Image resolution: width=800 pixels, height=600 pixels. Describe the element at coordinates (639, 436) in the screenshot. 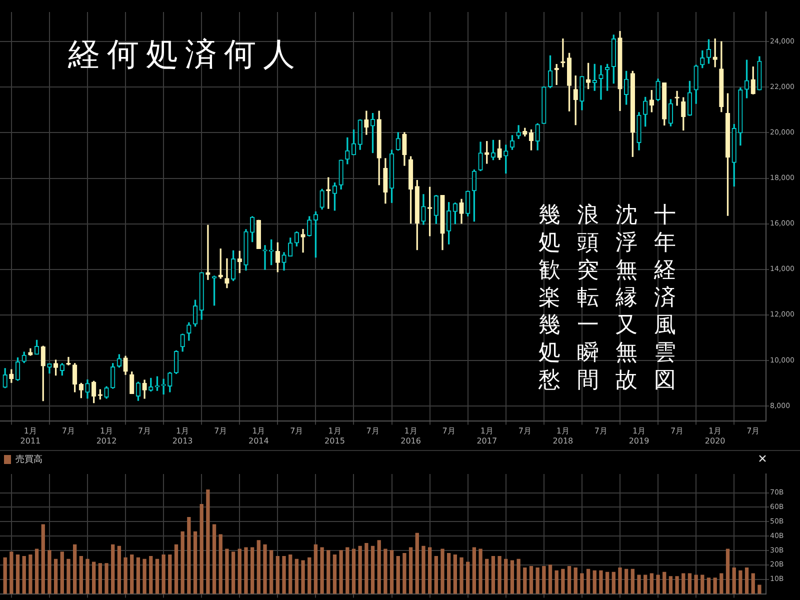

I see `x-tick-label: 1月 2019` at that location.